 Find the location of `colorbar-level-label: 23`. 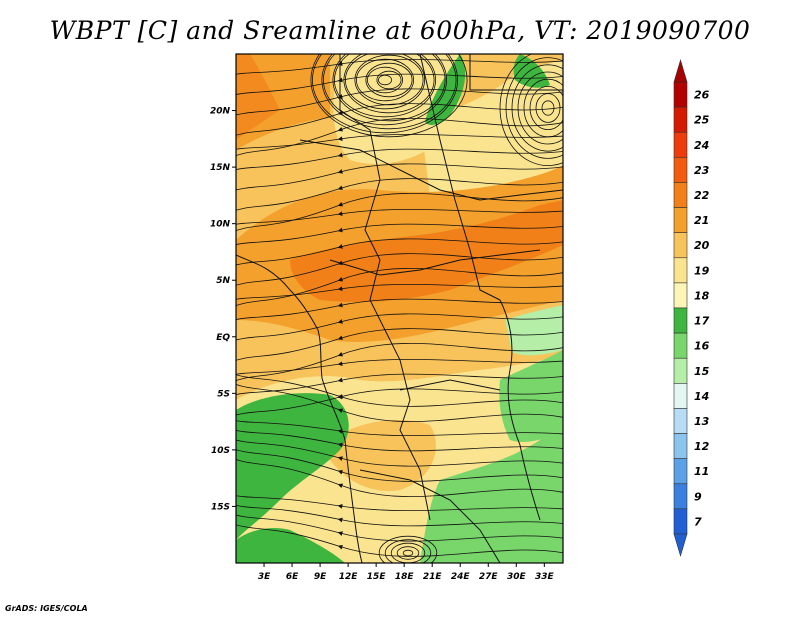

colorbar-level-label: 23 is located at coordinates (702, 170).